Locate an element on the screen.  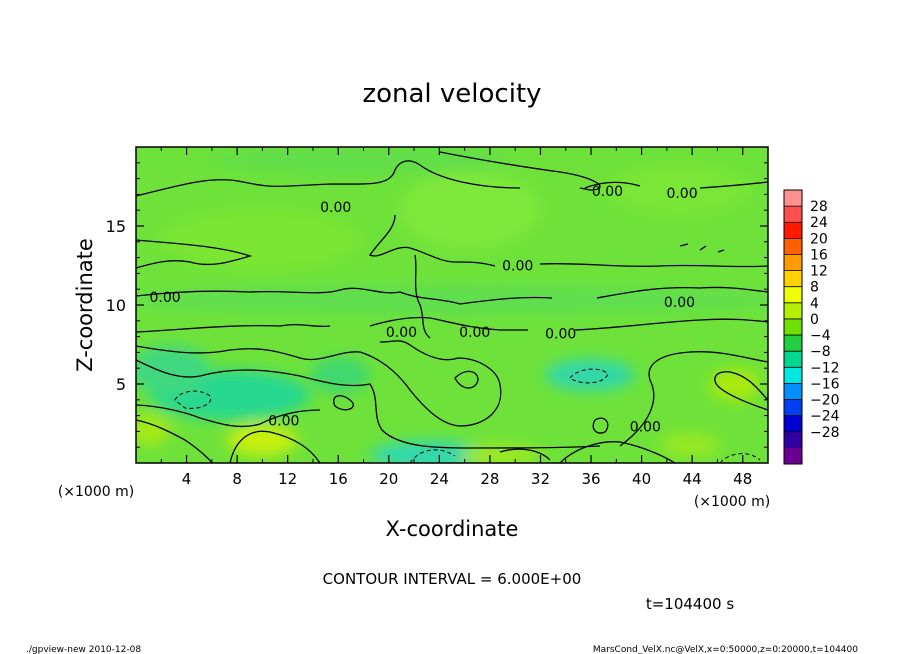
field-region-low-right is located at coordinates (590, 375).